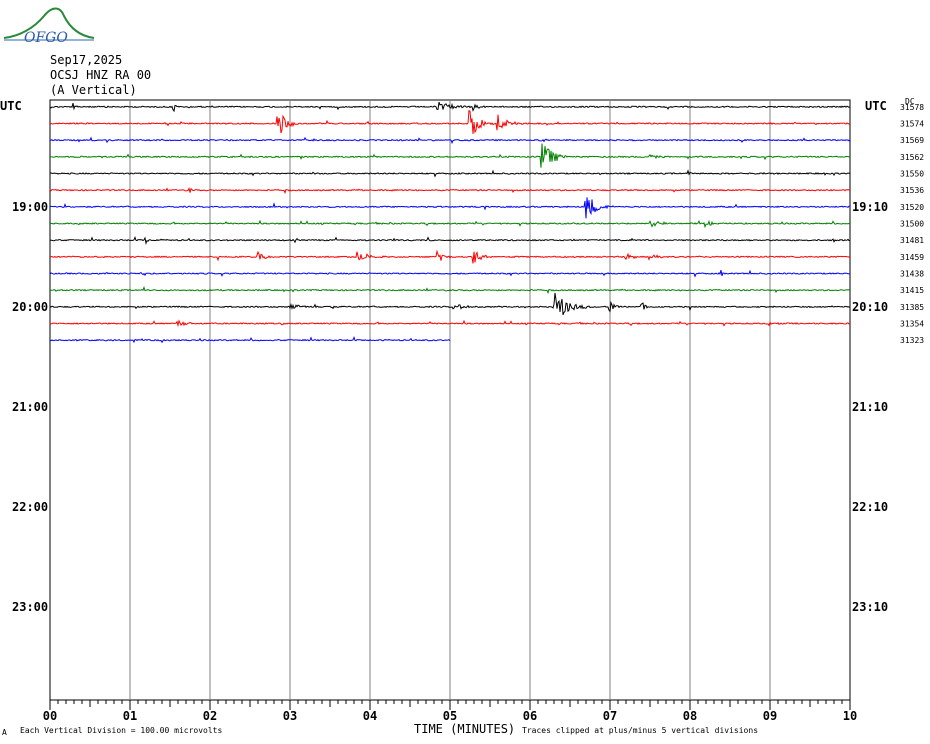  Describe the element at coordinates (30, 307) in the screenshot. I see `time-label-left: 20:00` at that location.